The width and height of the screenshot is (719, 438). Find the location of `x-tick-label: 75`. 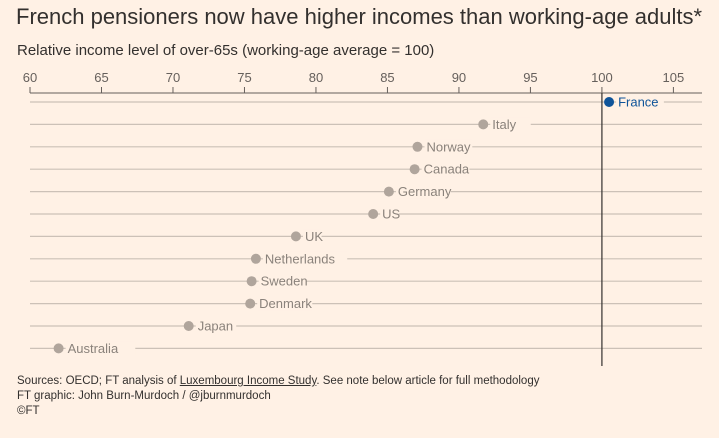

x-tick-label: 75 is located at coordinates (244, 77).